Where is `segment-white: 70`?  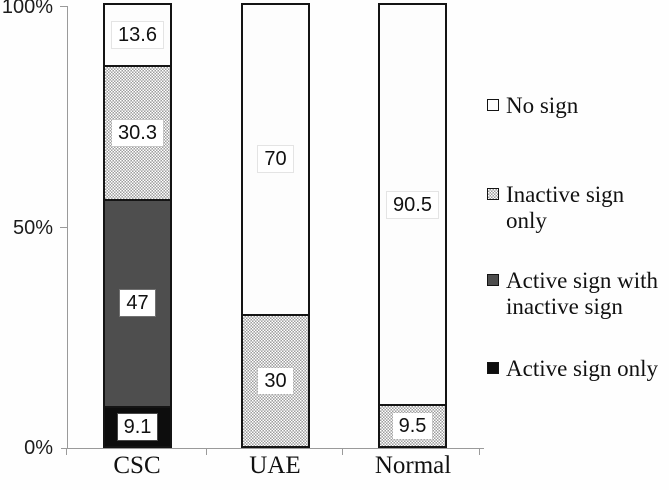 segment-white: 70 is located at coordinates (275, 159).